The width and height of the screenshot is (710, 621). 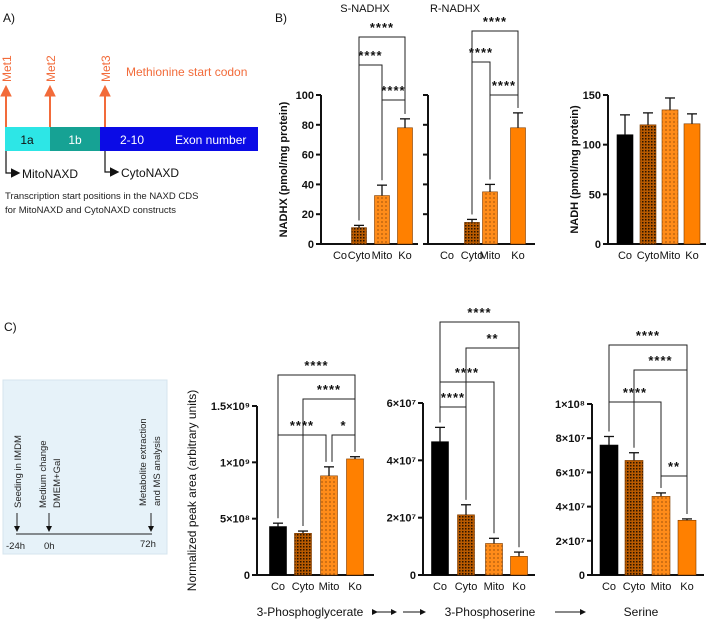 What do you see at coordinates (186, 72) in the screenshot?
I see `methionine-legend: Methionine start codon` at bounding box center [186, 72].